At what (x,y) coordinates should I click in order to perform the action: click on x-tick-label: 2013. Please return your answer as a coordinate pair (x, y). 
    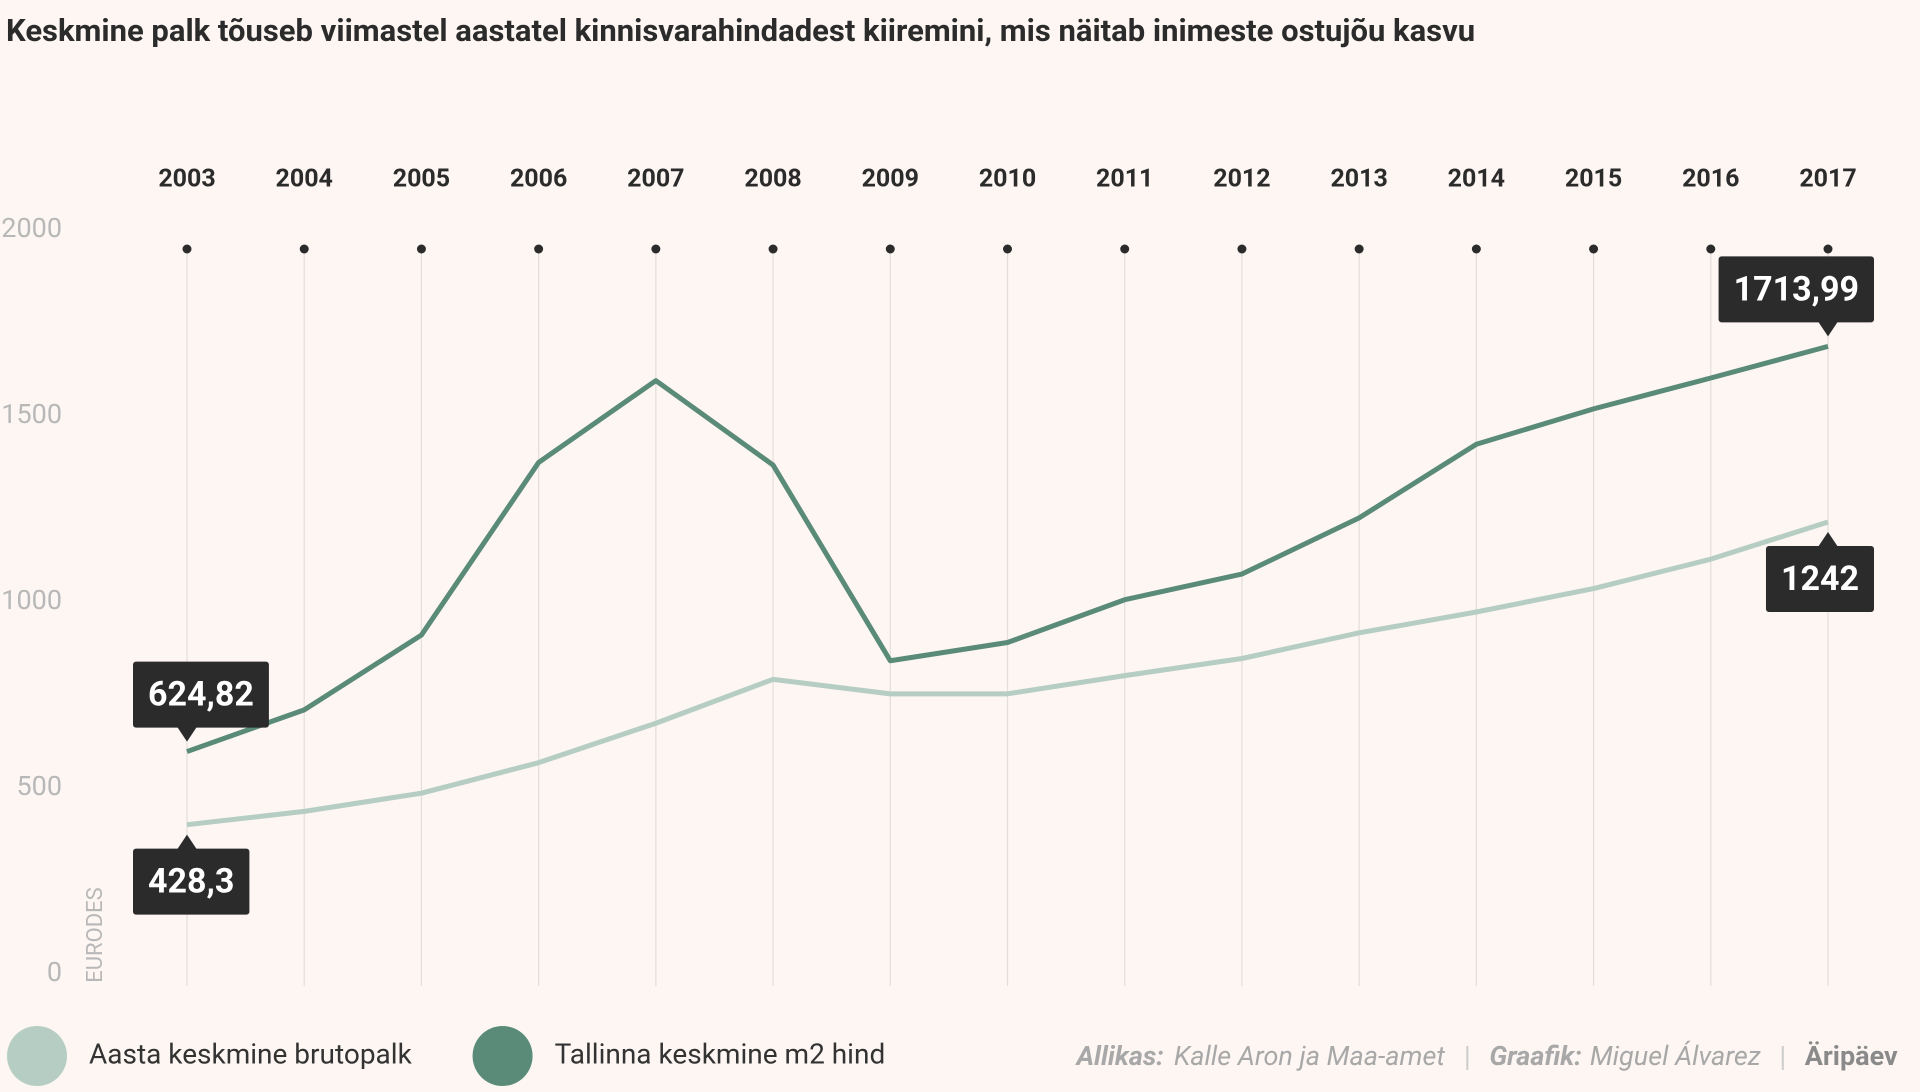
    Looking at the image, I should click on (1358, 179).